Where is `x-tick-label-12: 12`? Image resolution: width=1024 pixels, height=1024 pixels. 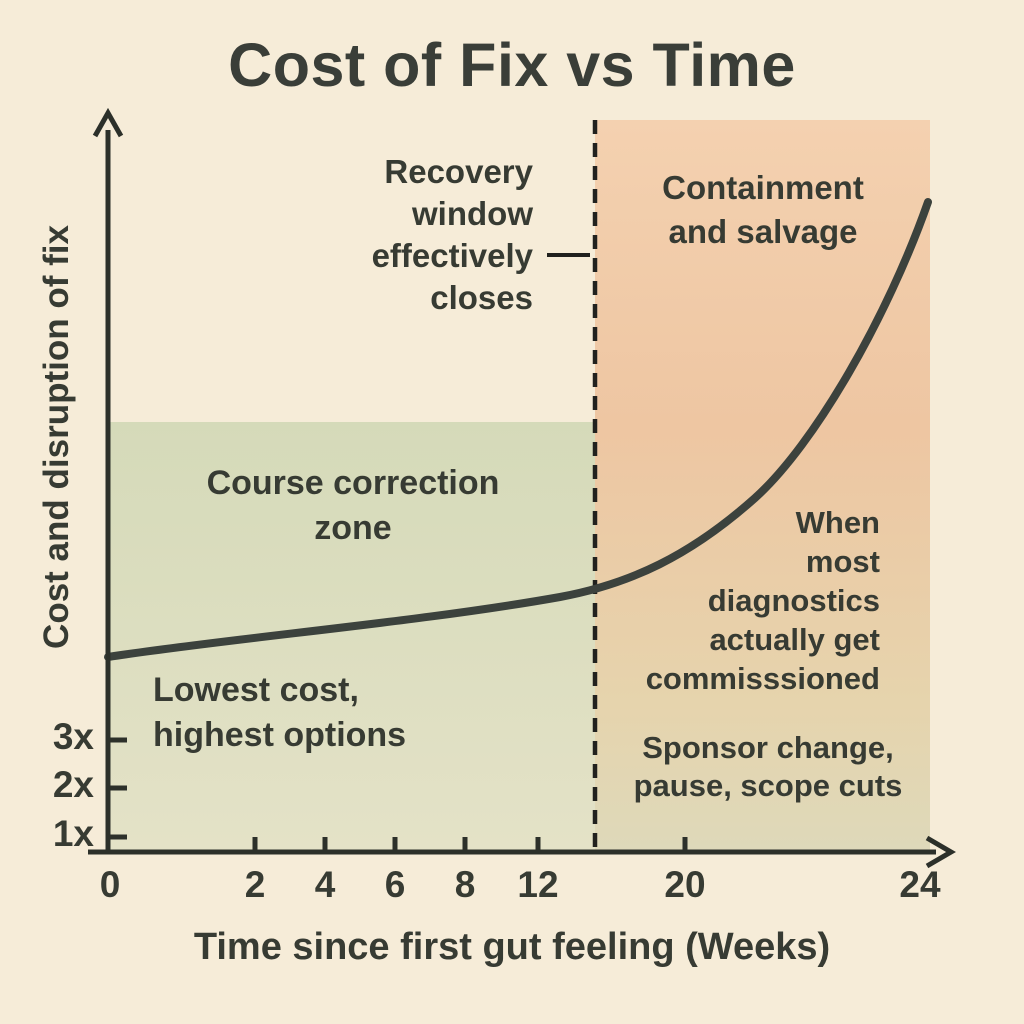 x-tick-label-12: 12 is located at coordinates (538, 884).